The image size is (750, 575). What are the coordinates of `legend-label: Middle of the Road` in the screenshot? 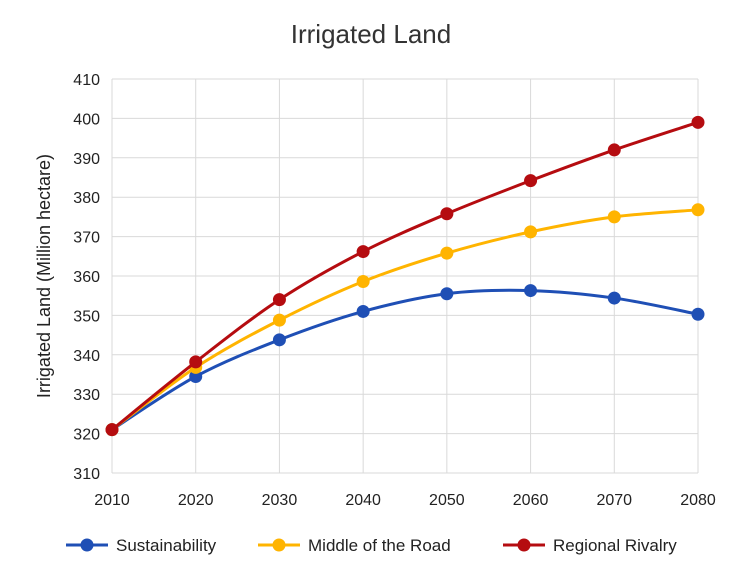 It's located at (379, 545).